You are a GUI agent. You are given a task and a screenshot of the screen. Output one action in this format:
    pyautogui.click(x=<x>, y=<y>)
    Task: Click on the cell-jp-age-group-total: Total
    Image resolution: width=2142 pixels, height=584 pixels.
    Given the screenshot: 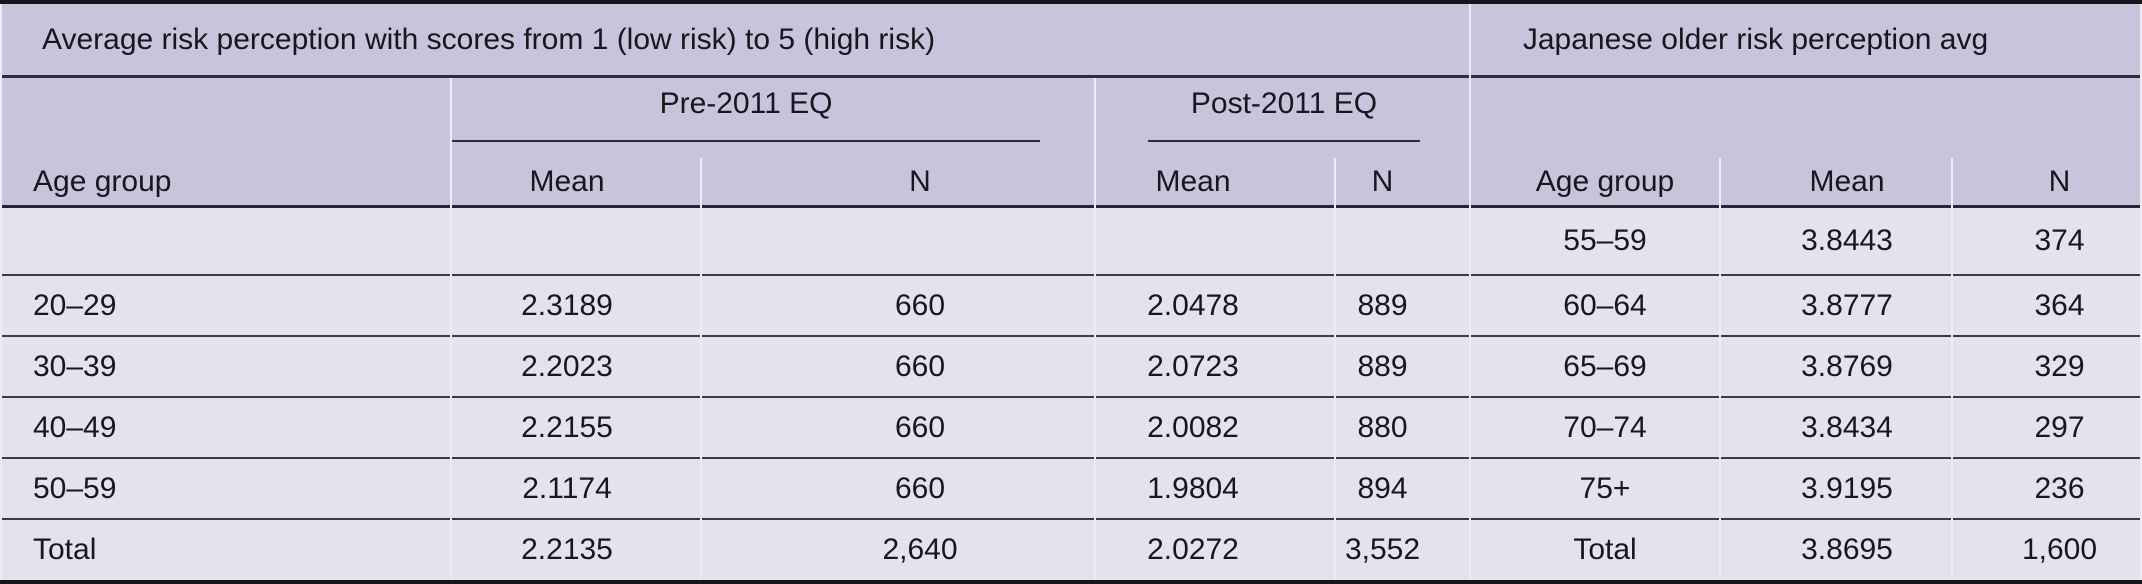 What is the action you would take?
    pyautogui.click(x=1595, y=550)
    